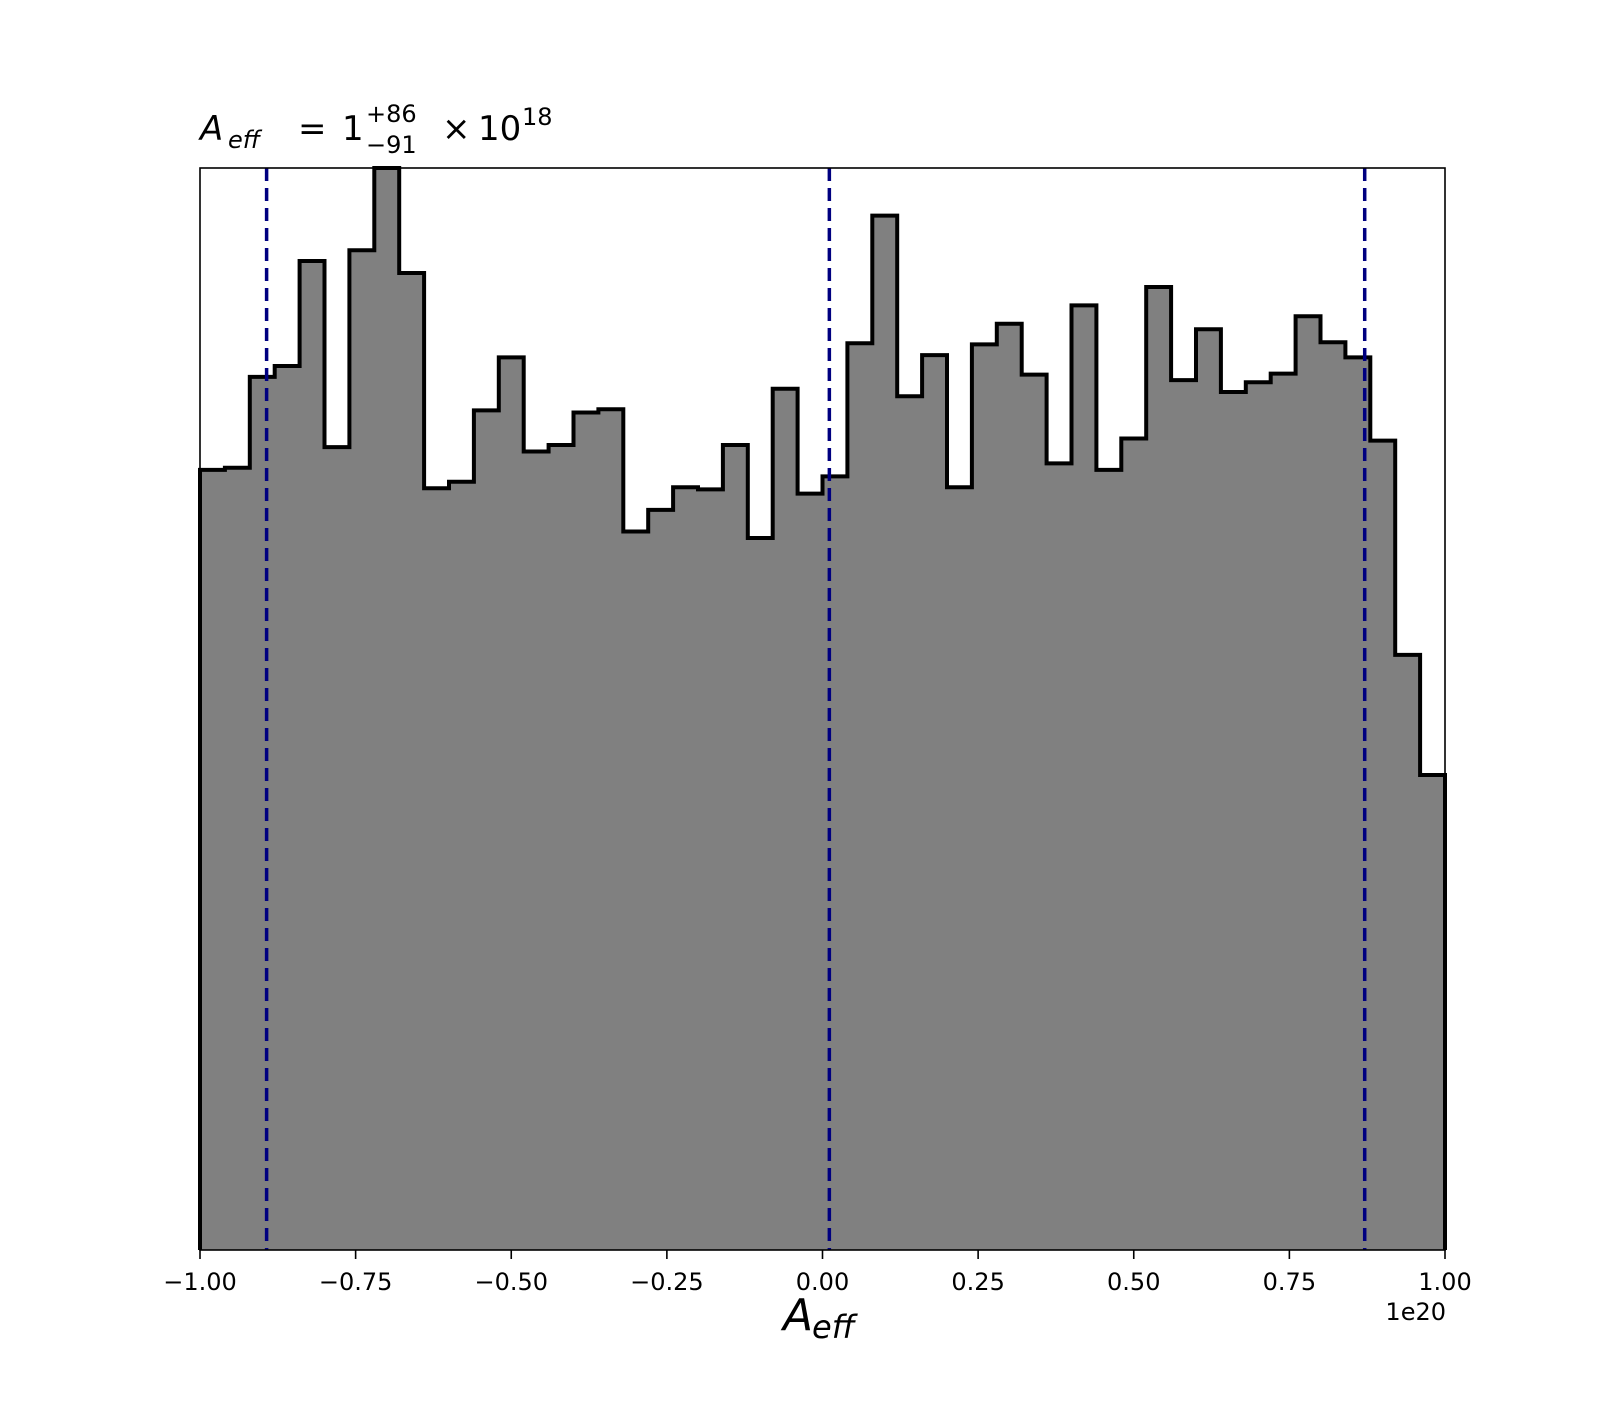  What do you see at coordinates (312, 129) in the screenshot?
I see `title-equals: =` at bounding box center [312, 129].